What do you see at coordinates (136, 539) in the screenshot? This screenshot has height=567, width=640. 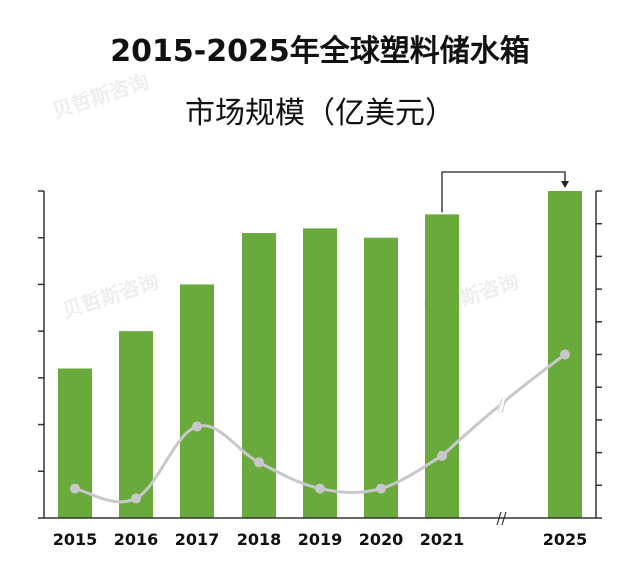 I see `x-tick-label: 2016` at bounding box center [136, 539].